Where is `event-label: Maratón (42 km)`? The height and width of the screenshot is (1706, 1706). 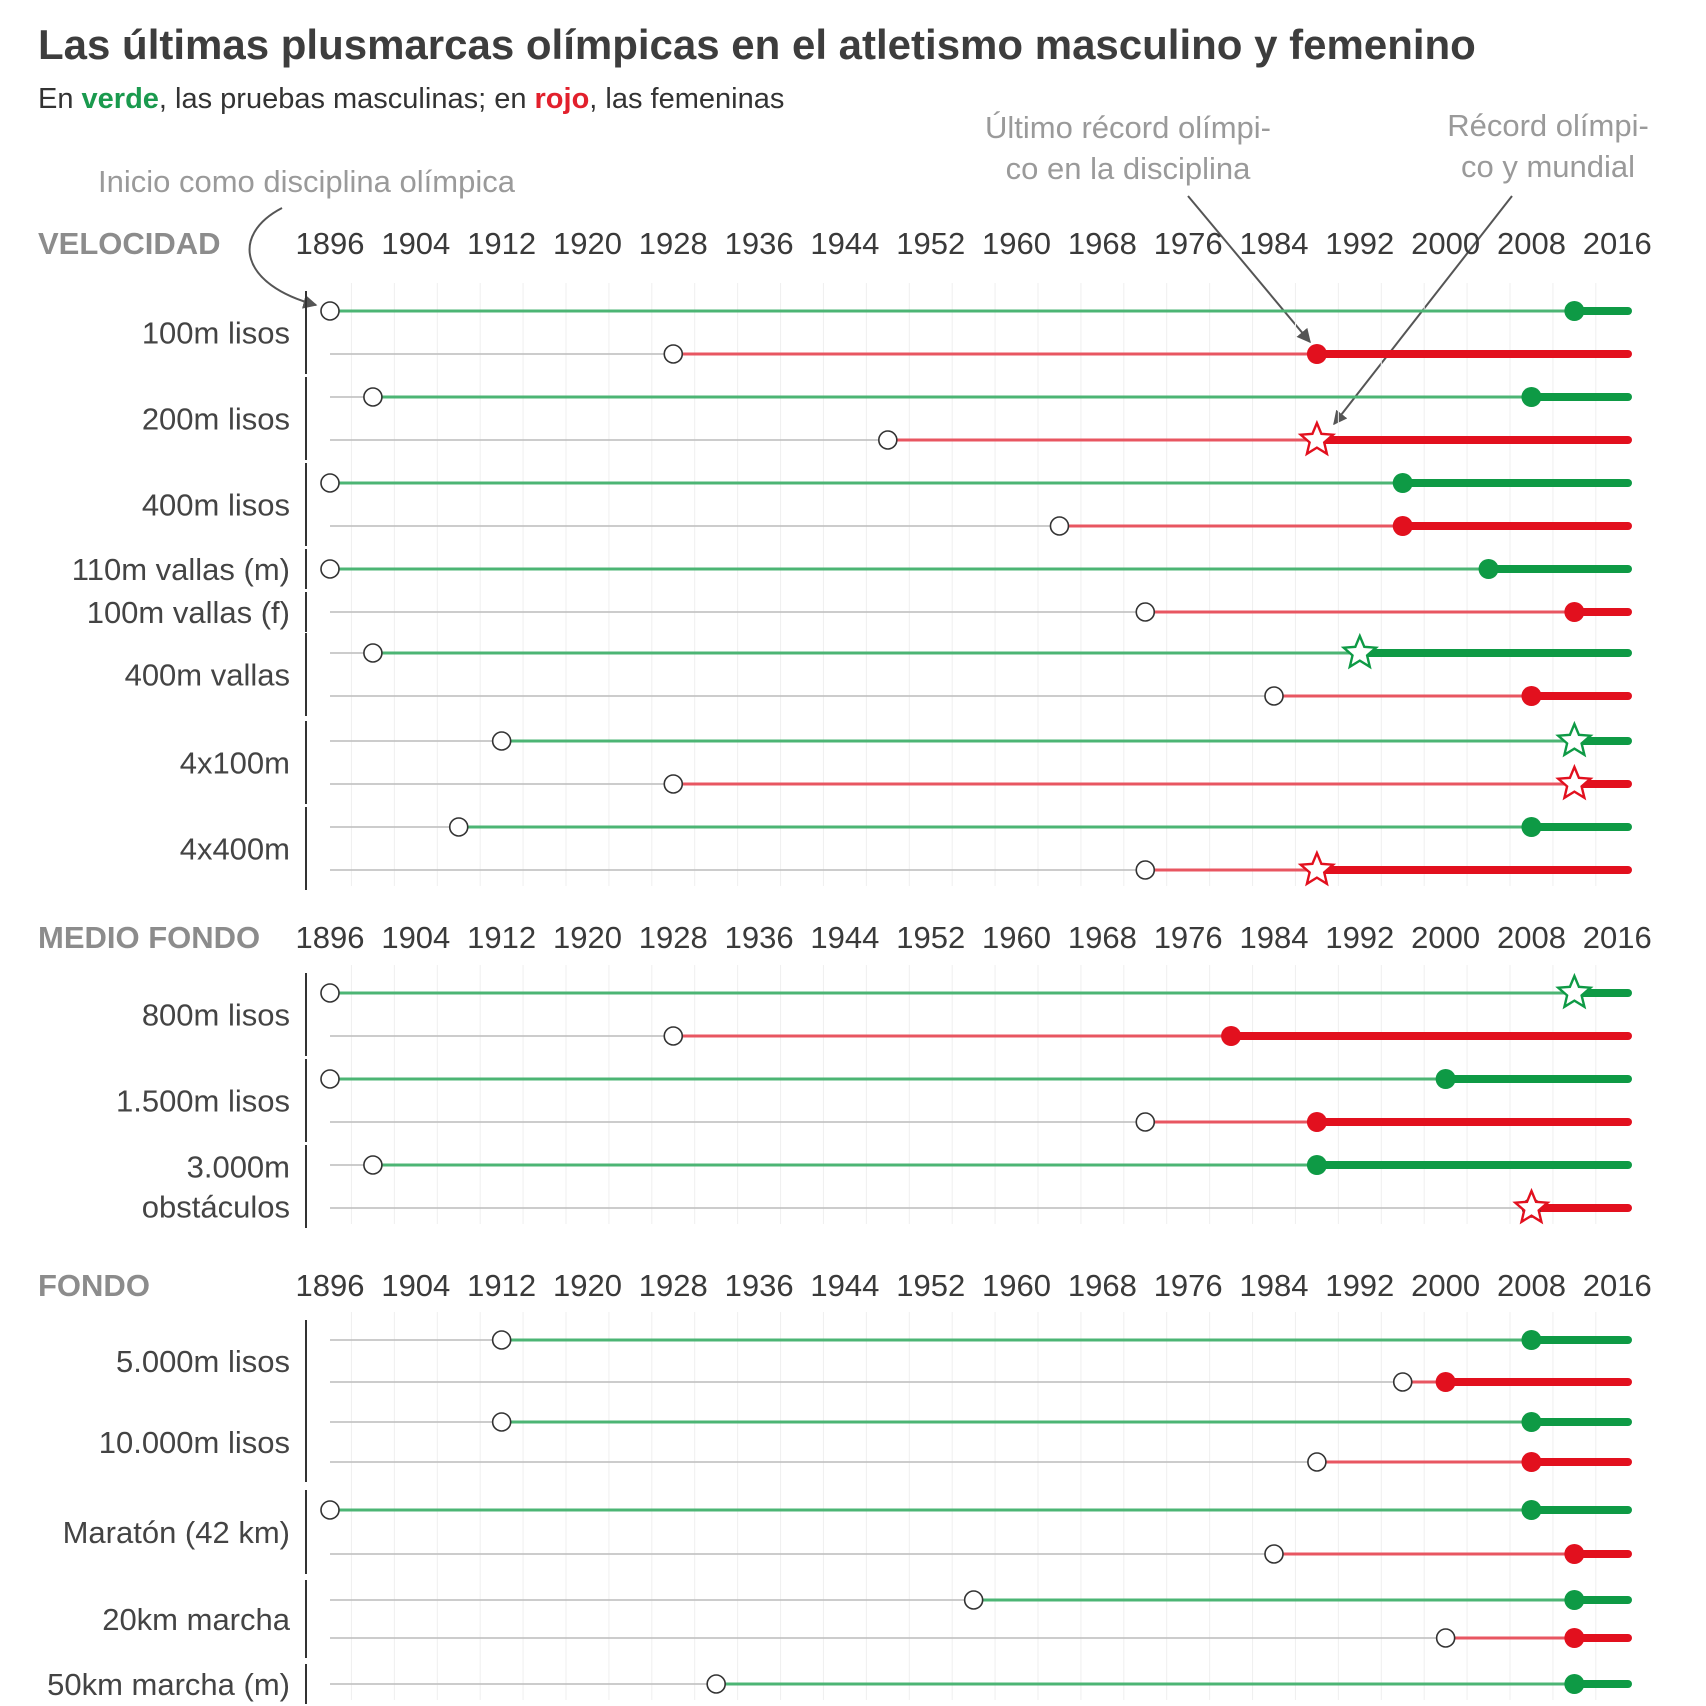 event-label: Maratón (42 km) is located at coordinates (176, 1532).